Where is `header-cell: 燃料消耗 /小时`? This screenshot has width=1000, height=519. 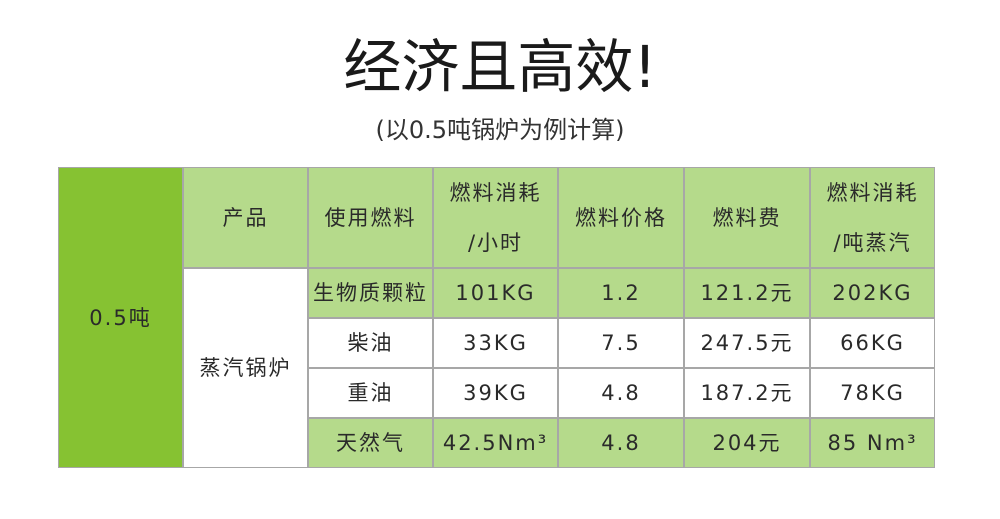
header-cell: 燃料消耗 /小时 is located at coordinates (495, 217).